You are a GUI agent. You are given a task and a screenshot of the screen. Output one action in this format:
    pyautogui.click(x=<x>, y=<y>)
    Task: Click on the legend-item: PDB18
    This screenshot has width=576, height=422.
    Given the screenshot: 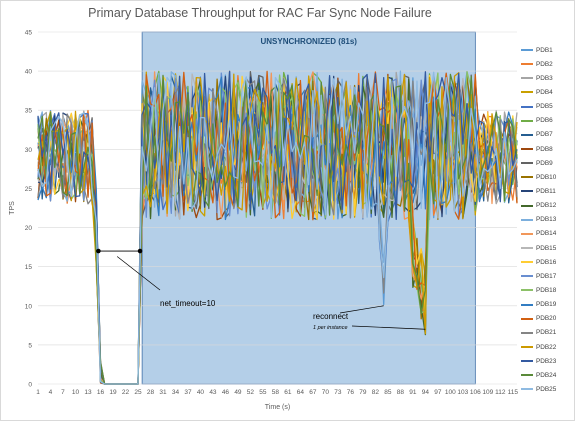 What is the action you would take?
    pyautogui.click(x=548, y=290)
    